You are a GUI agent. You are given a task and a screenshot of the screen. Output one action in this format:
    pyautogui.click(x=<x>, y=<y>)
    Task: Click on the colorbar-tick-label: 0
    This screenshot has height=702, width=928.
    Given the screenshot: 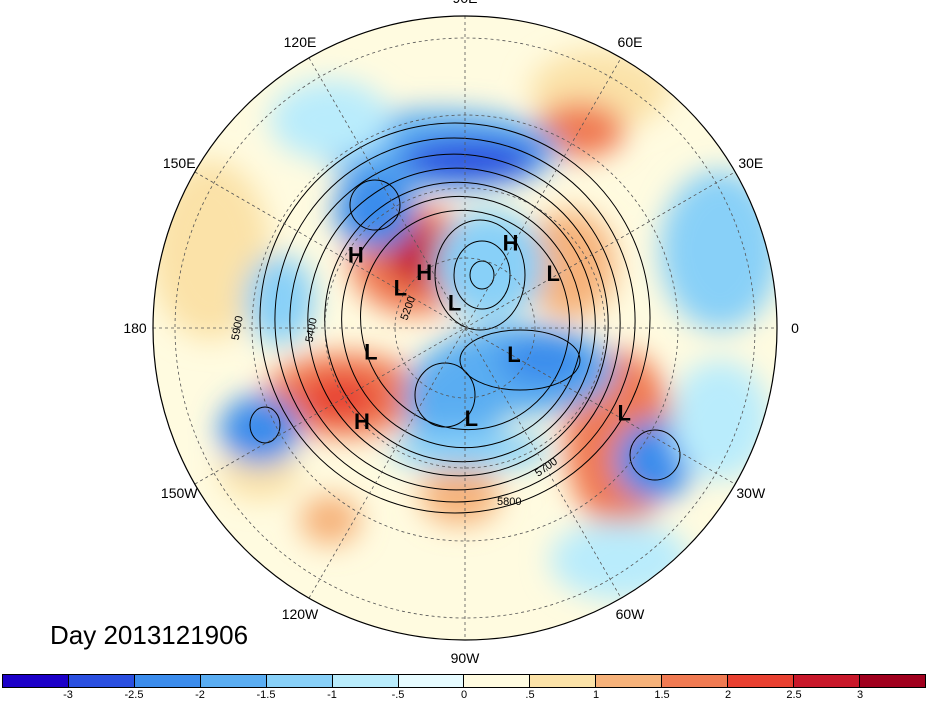 What is the action you would take?
    pyautogui.click(x=464, y=695)
    